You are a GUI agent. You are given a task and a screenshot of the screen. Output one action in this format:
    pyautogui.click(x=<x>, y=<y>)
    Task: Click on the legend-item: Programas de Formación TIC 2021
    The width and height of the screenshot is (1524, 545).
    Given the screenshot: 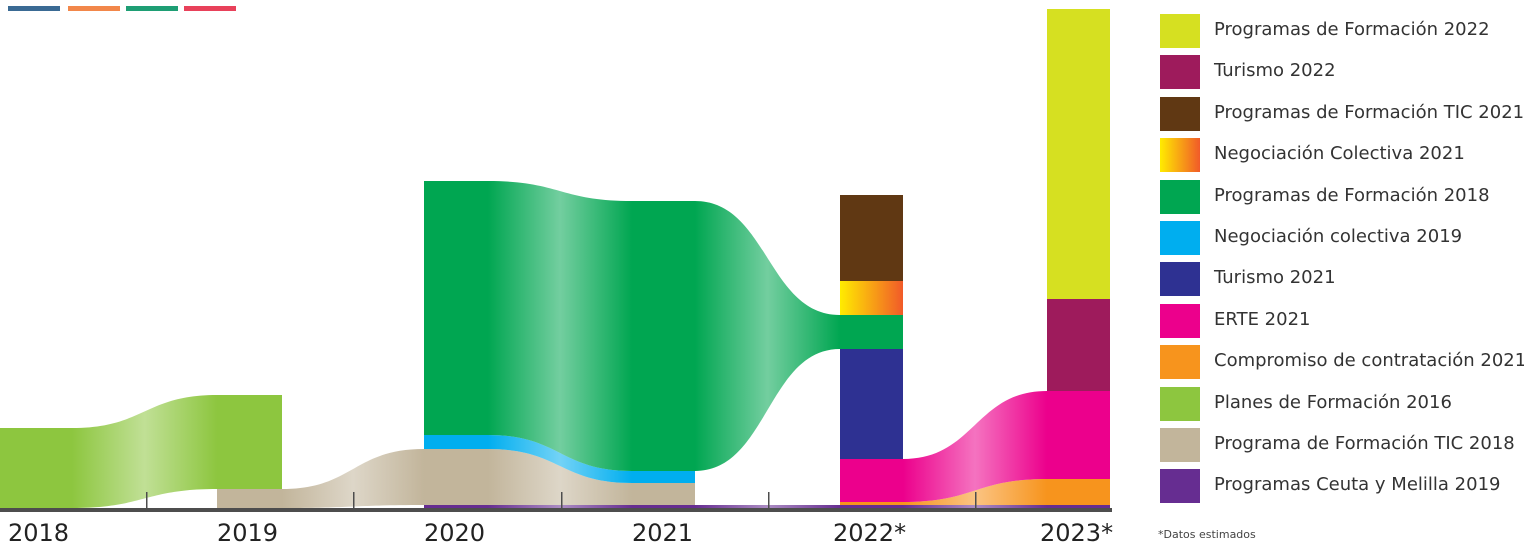 What is the action you would take?
    pyautogui.click(x=1342, y=113)
    